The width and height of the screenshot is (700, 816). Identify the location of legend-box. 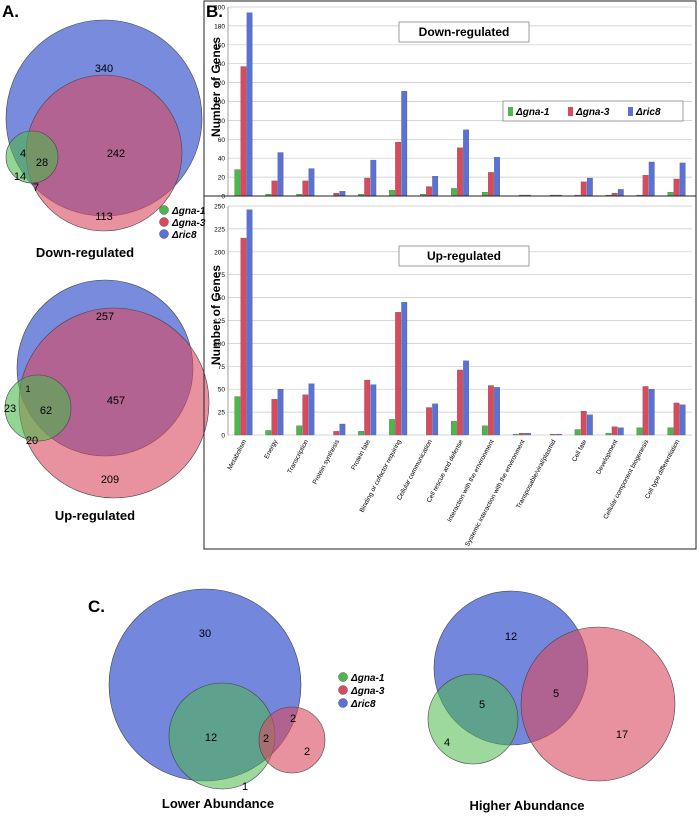
(593, 111).